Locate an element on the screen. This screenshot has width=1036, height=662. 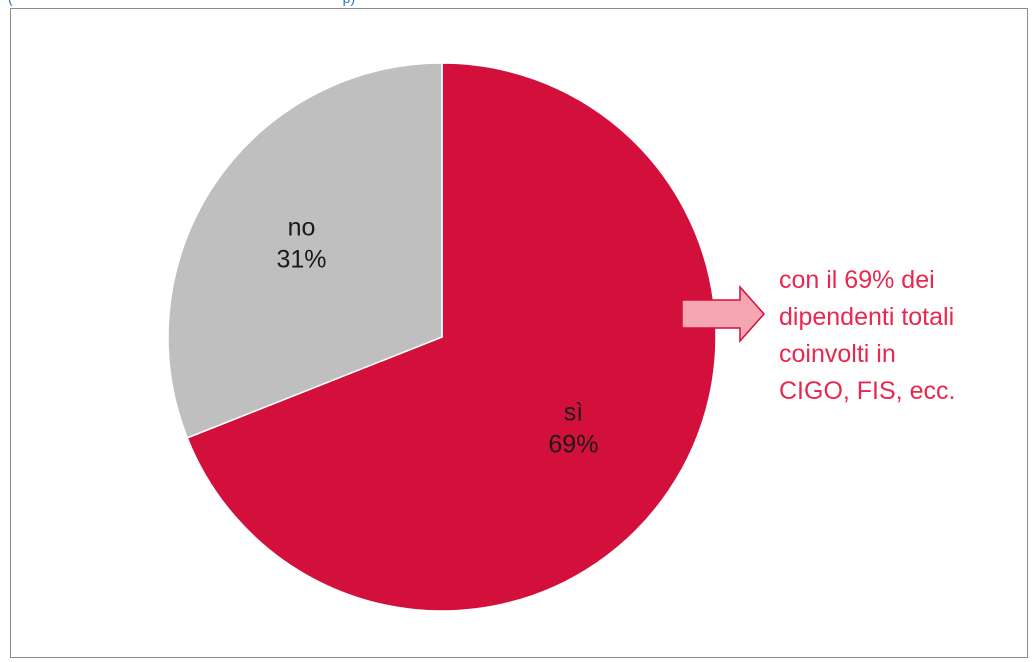
clipped-header-text: ( p) is located at coordinates (181, 4).